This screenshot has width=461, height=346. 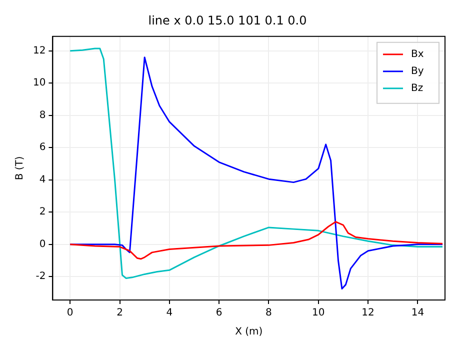 I want to click on x-tick-label: 12, so click(x=368, y=313).